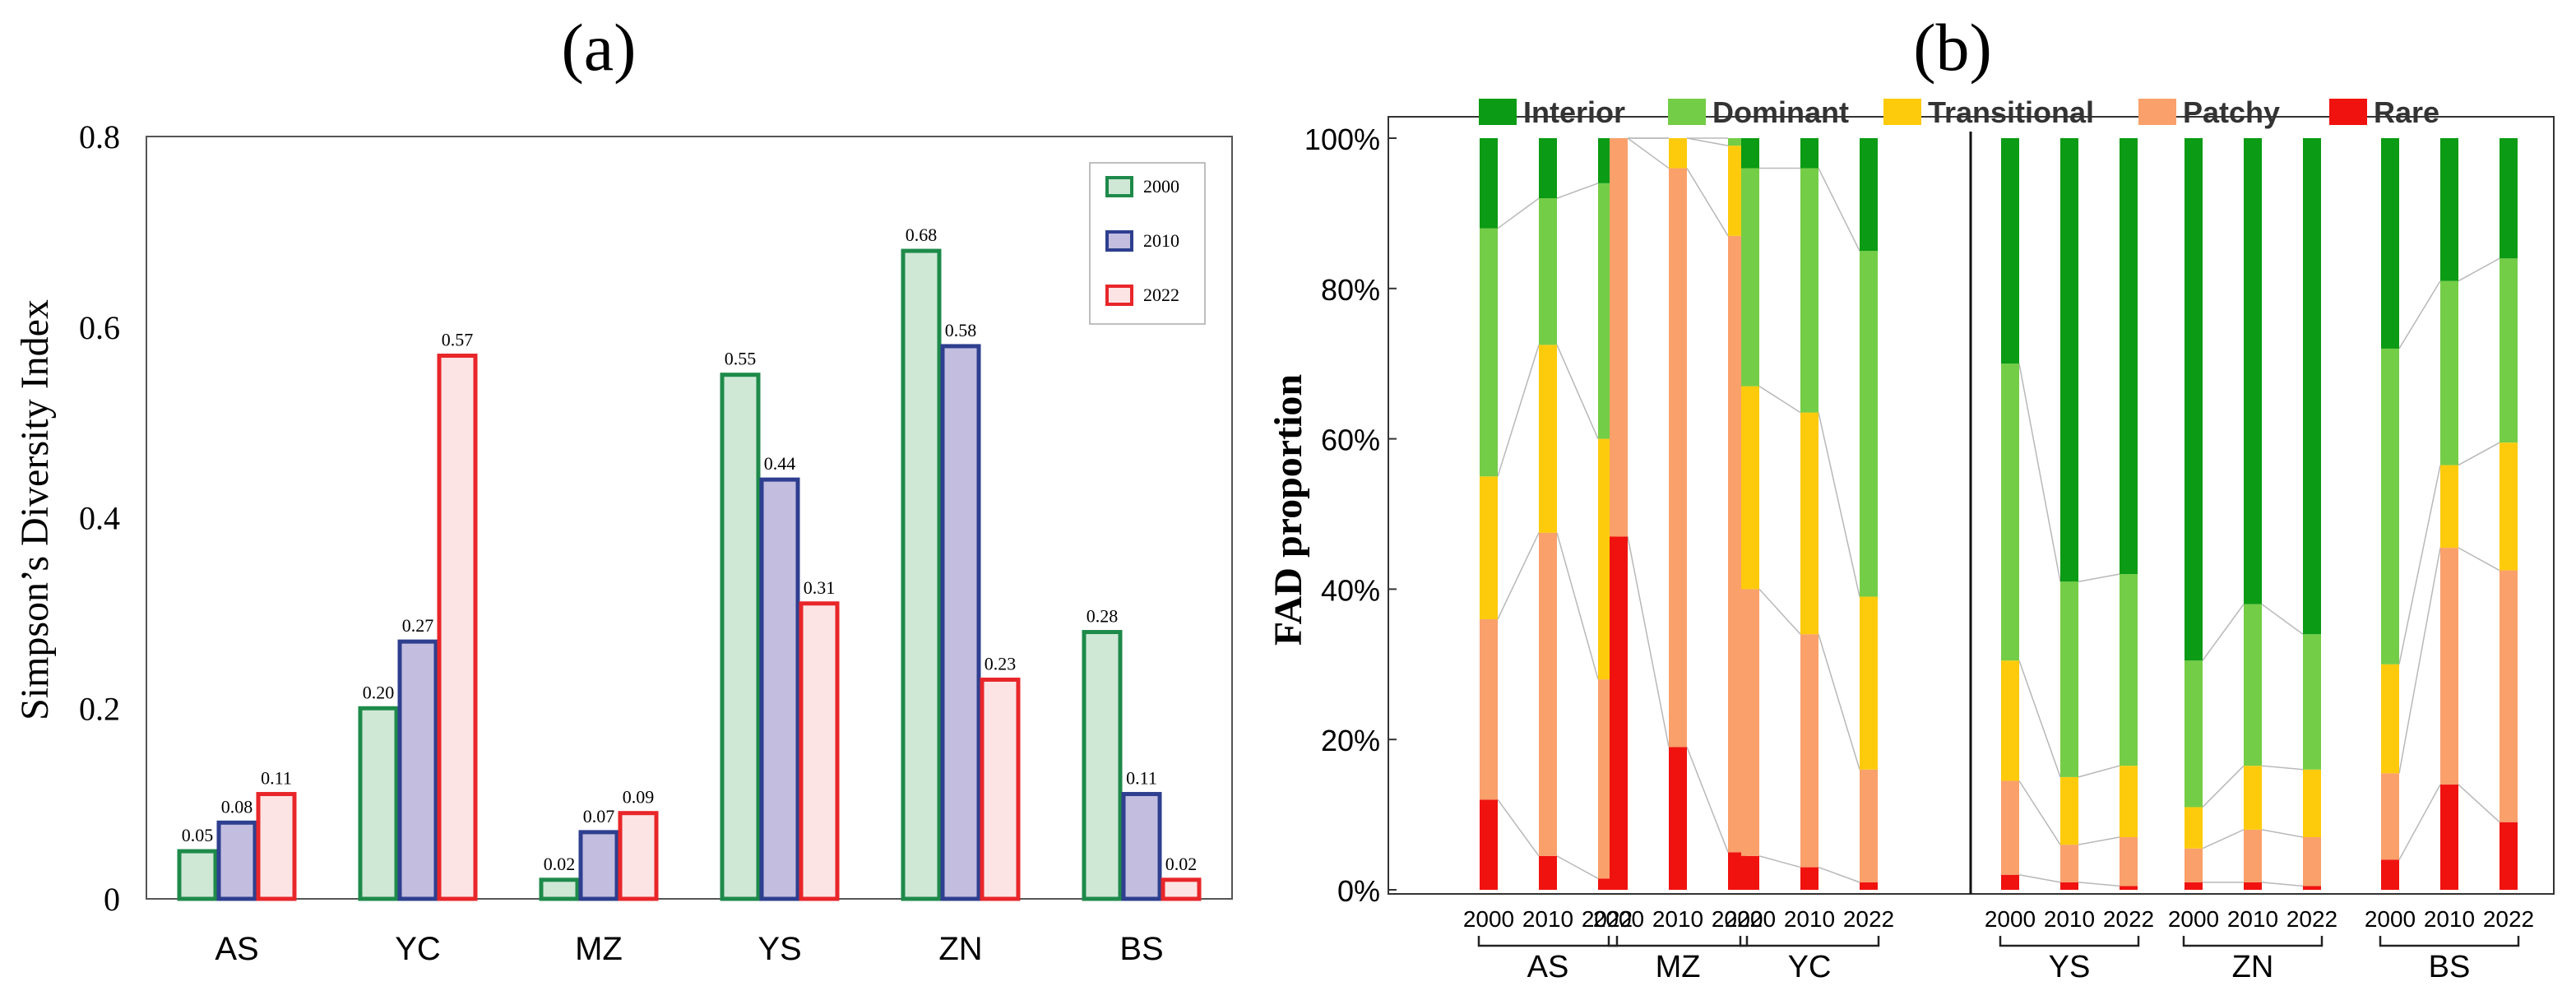  Describe the element at coordinates (2312, 702) in the screenshot. I see `segment-zn-2022-dominant` at that location.